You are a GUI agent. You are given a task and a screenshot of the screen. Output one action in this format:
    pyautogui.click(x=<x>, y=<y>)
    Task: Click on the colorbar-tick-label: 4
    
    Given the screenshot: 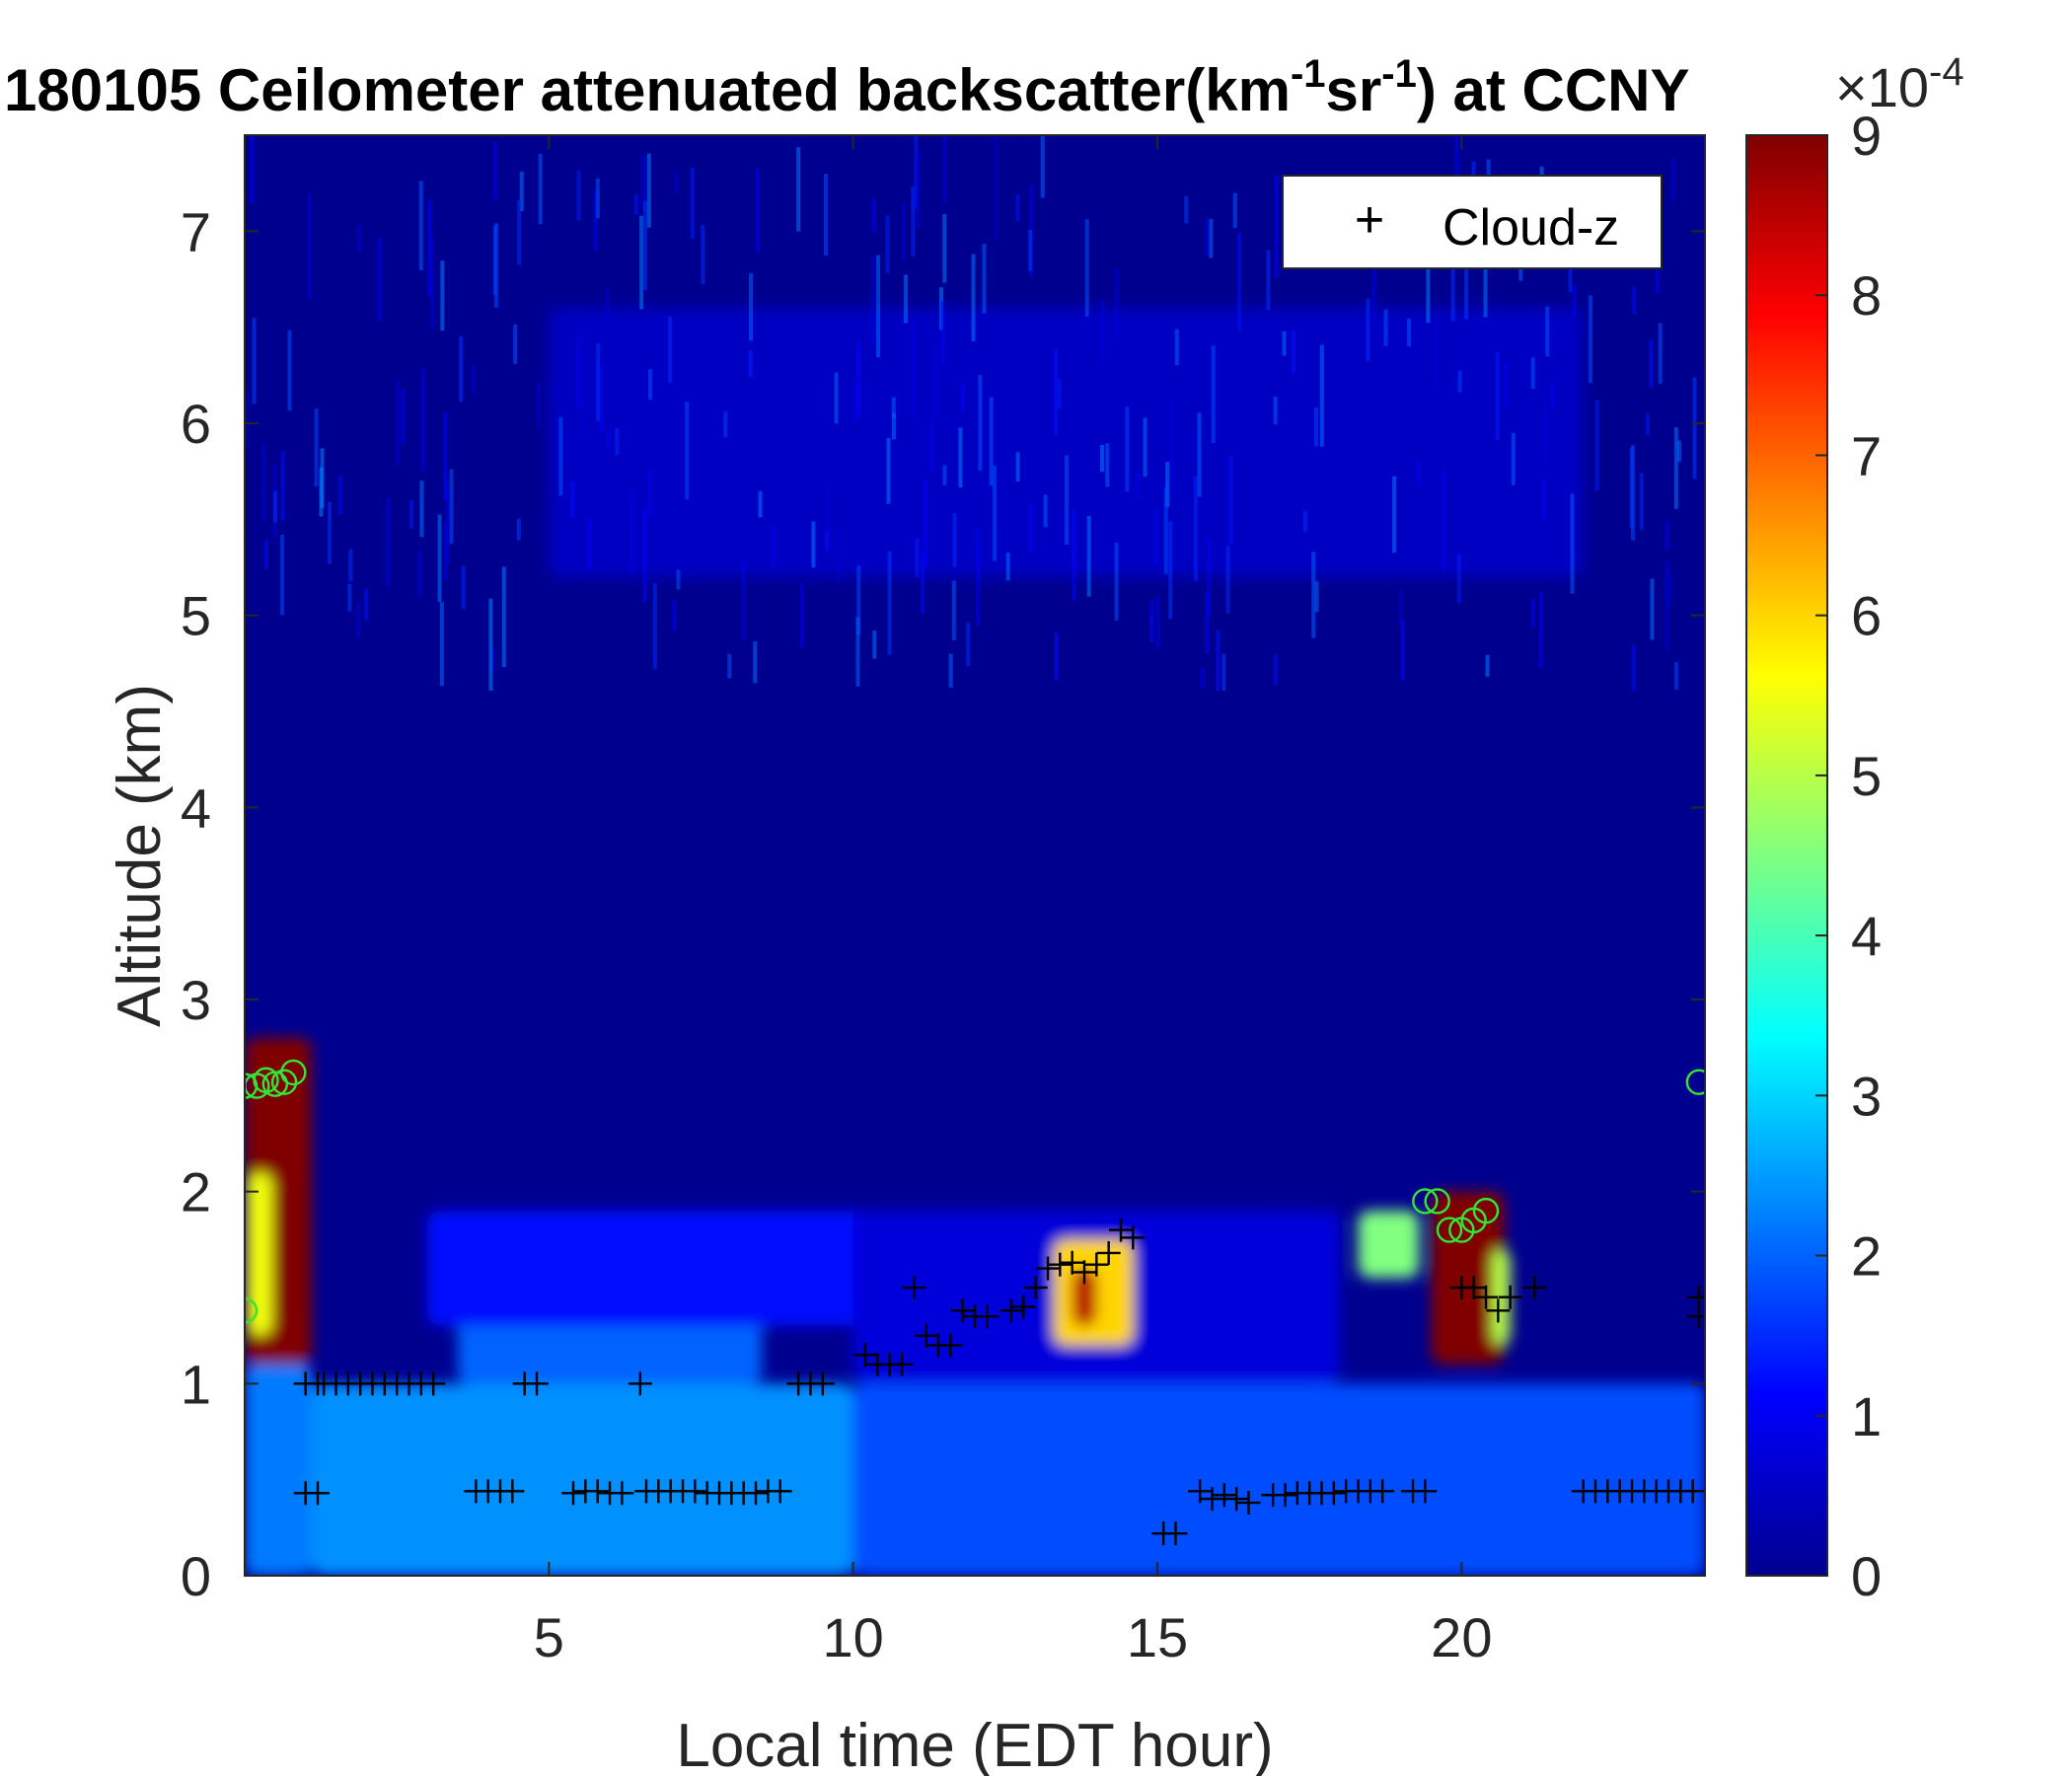 What is the action you would take?
    pyautogui.click(x=1867, y=936)
    